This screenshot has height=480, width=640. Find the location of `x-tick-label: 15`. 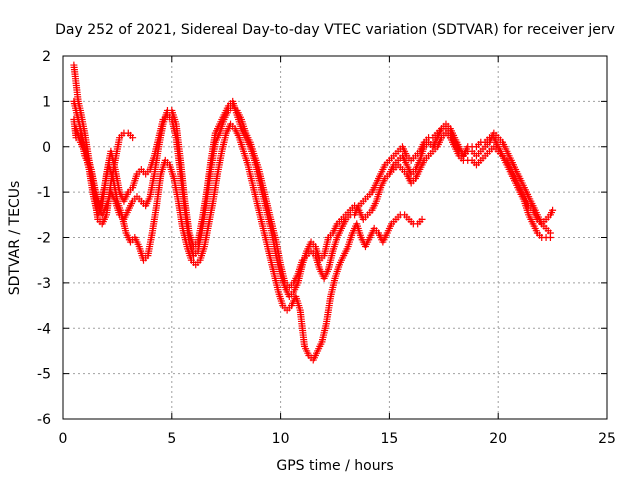

x-tick-label: 15 is located at coordinates (389, 439).